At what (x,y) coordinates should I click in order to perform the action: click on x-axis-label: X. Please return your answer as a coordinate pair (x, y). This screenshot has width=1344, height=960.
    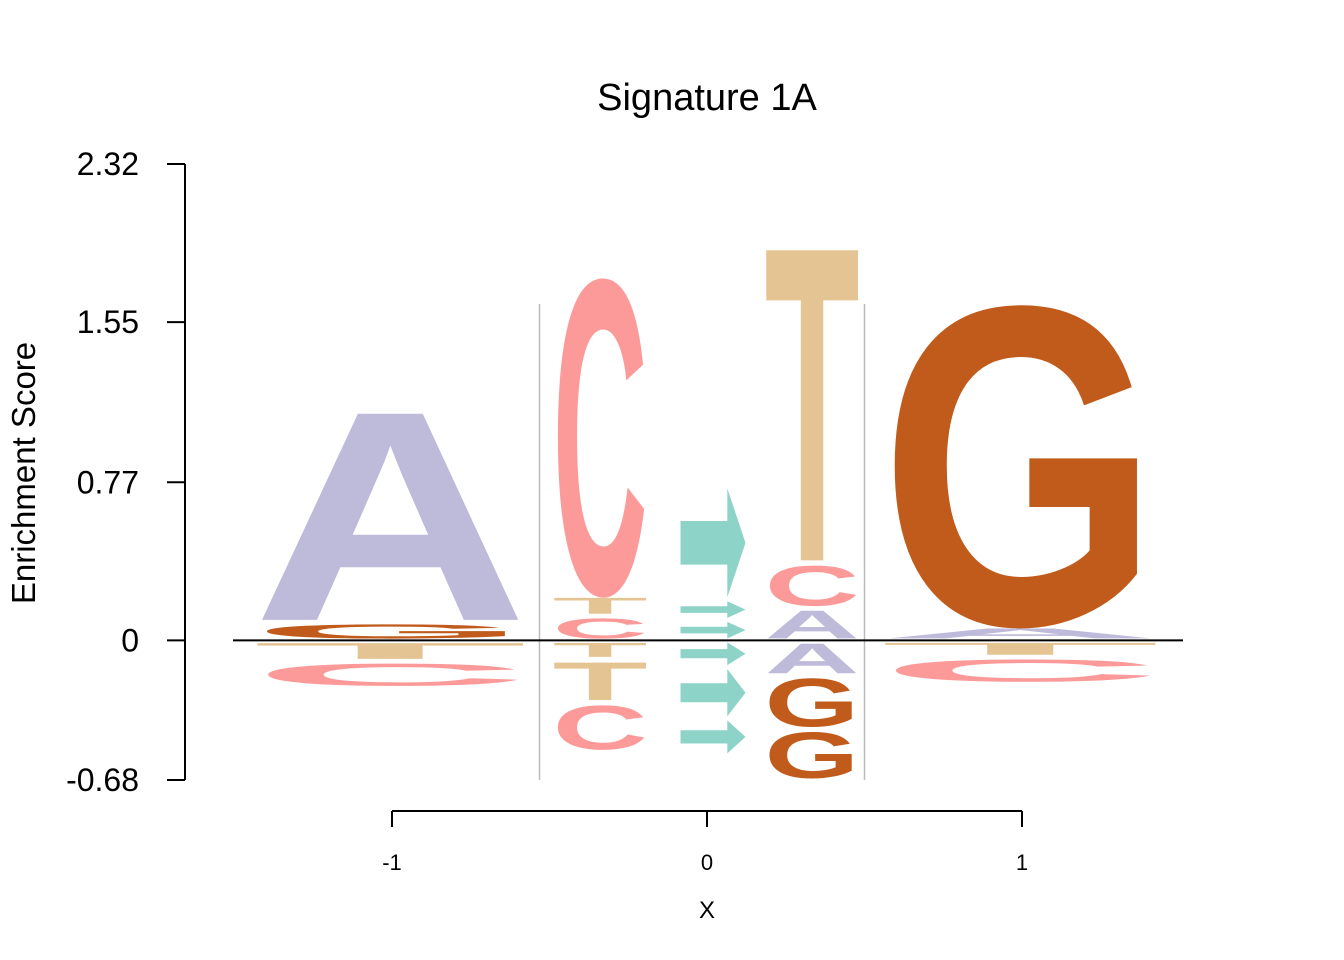
    Looking at the image, I should click on (707, 910).